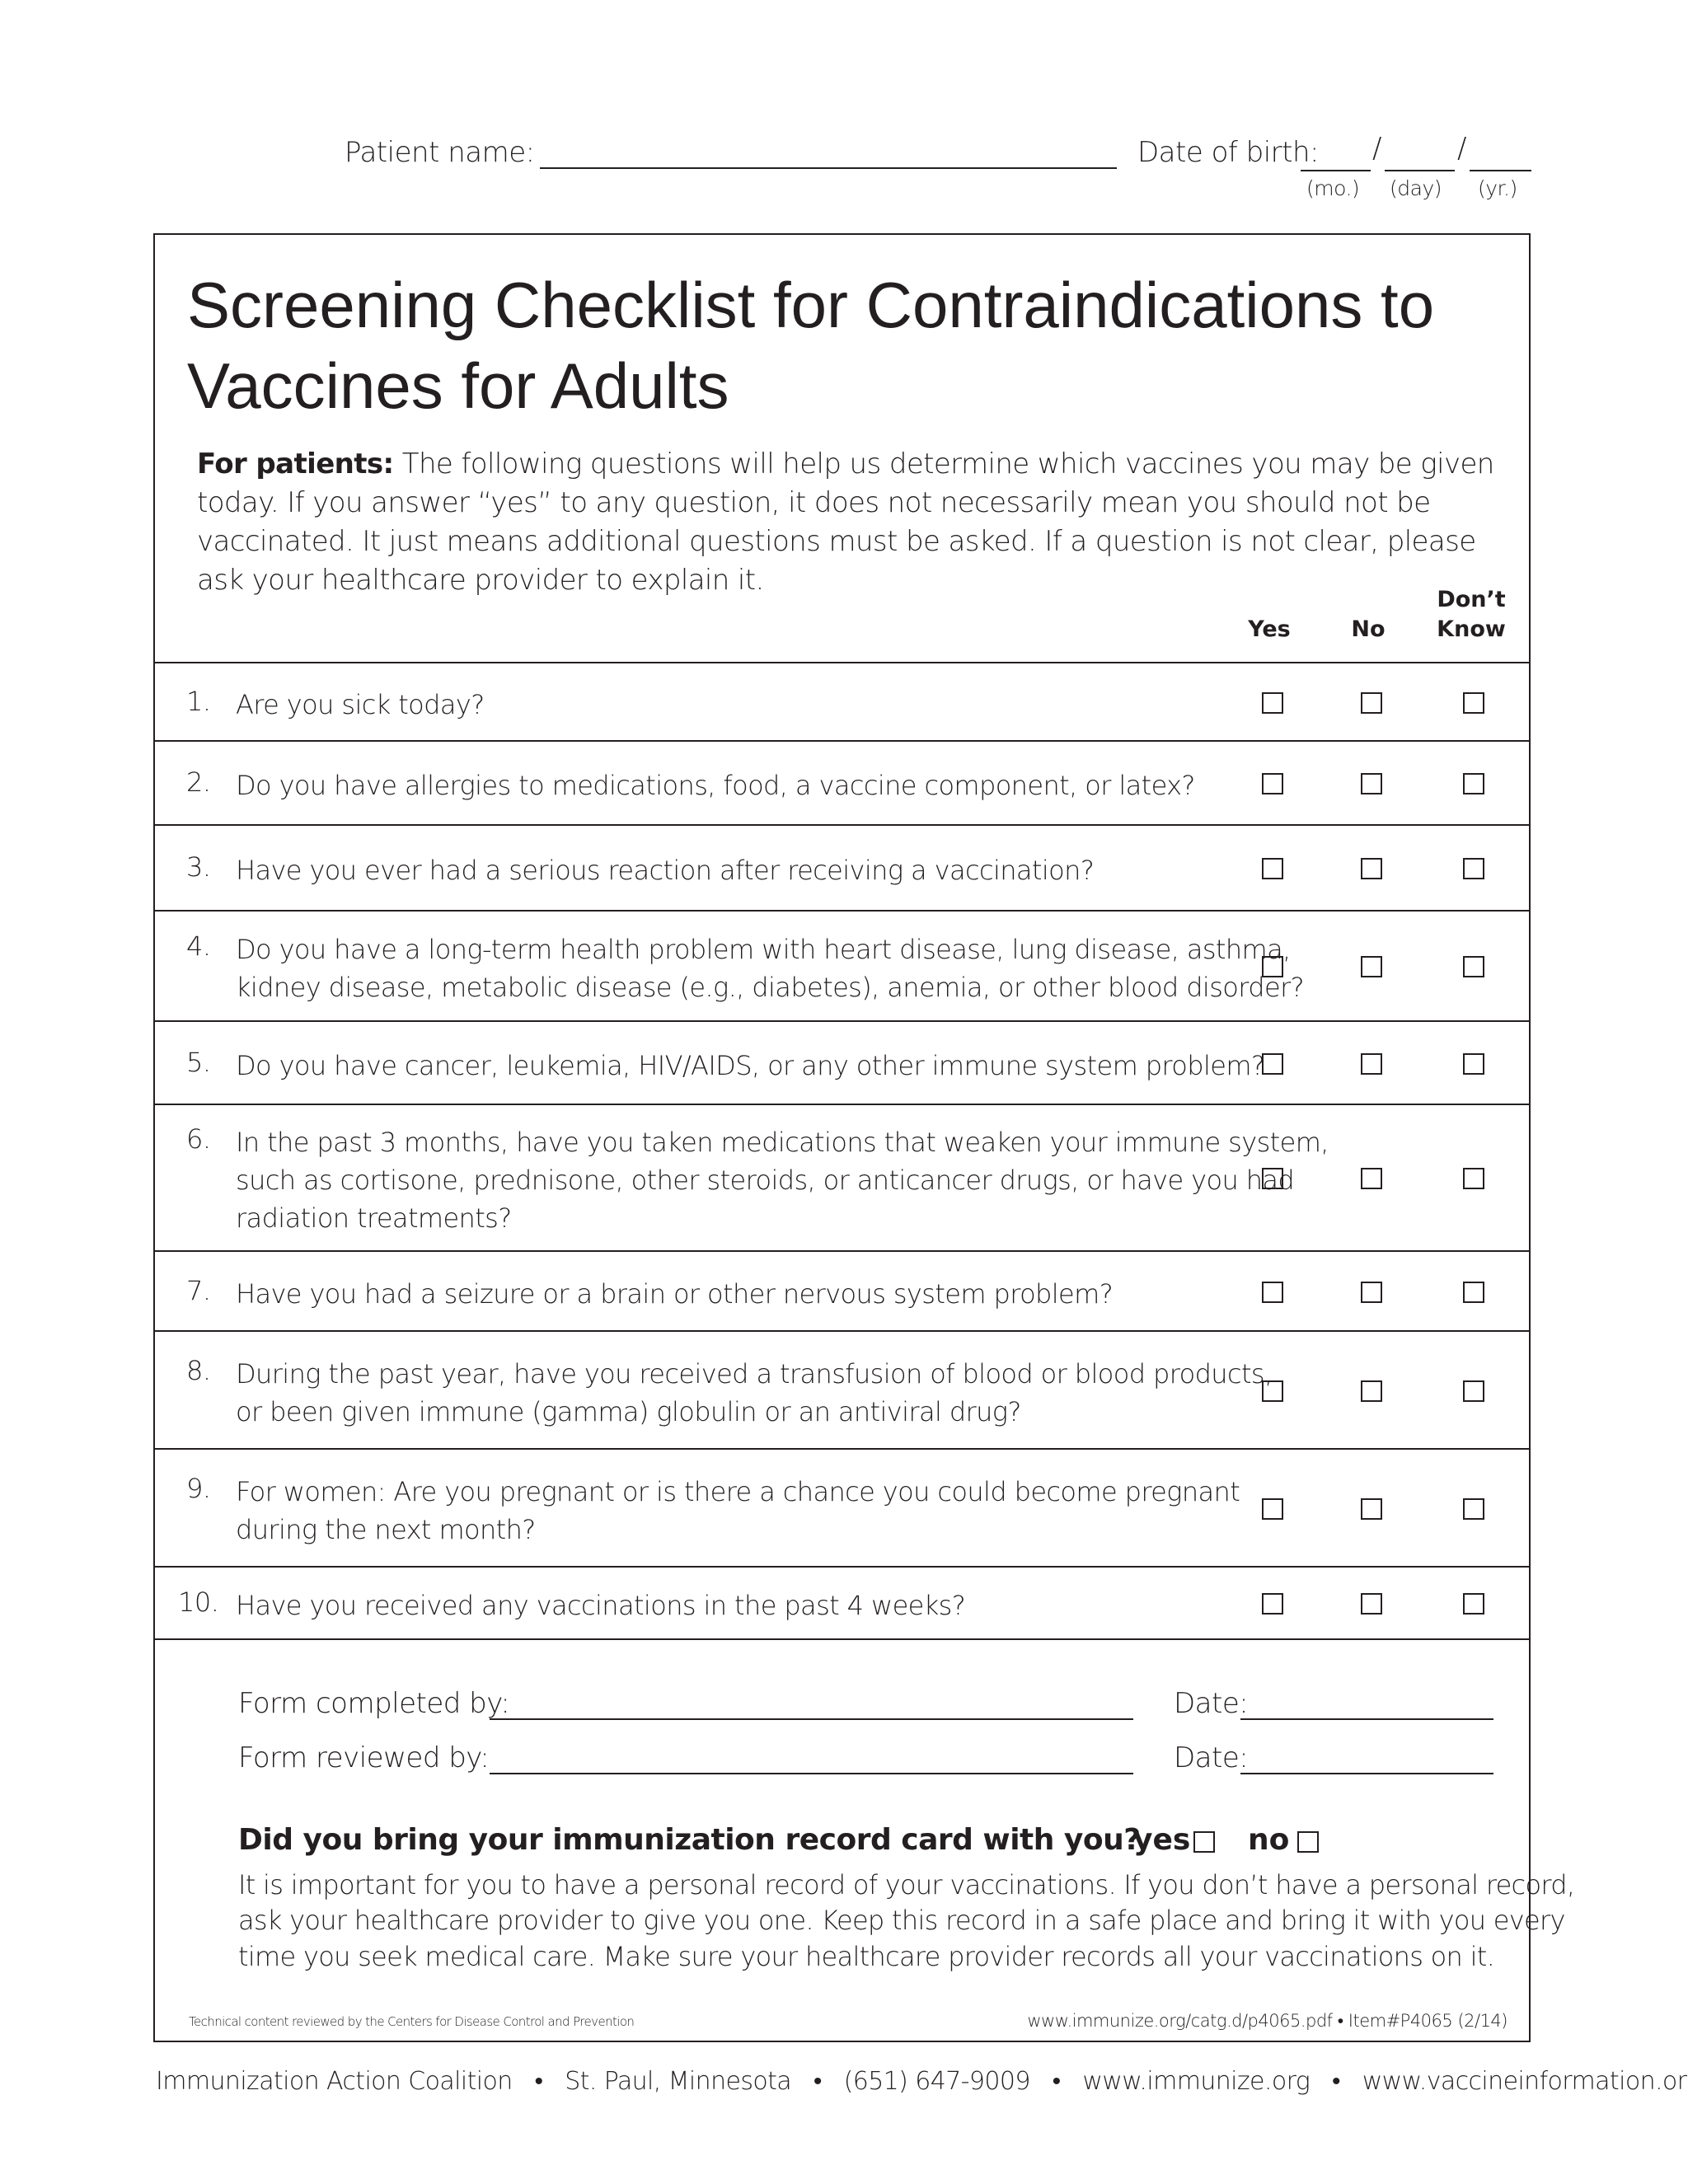  What do you see at coordinates (361, 704) in the screenshot?
I see `question-text: Are you sick today?` at bounding box center [361, 704].